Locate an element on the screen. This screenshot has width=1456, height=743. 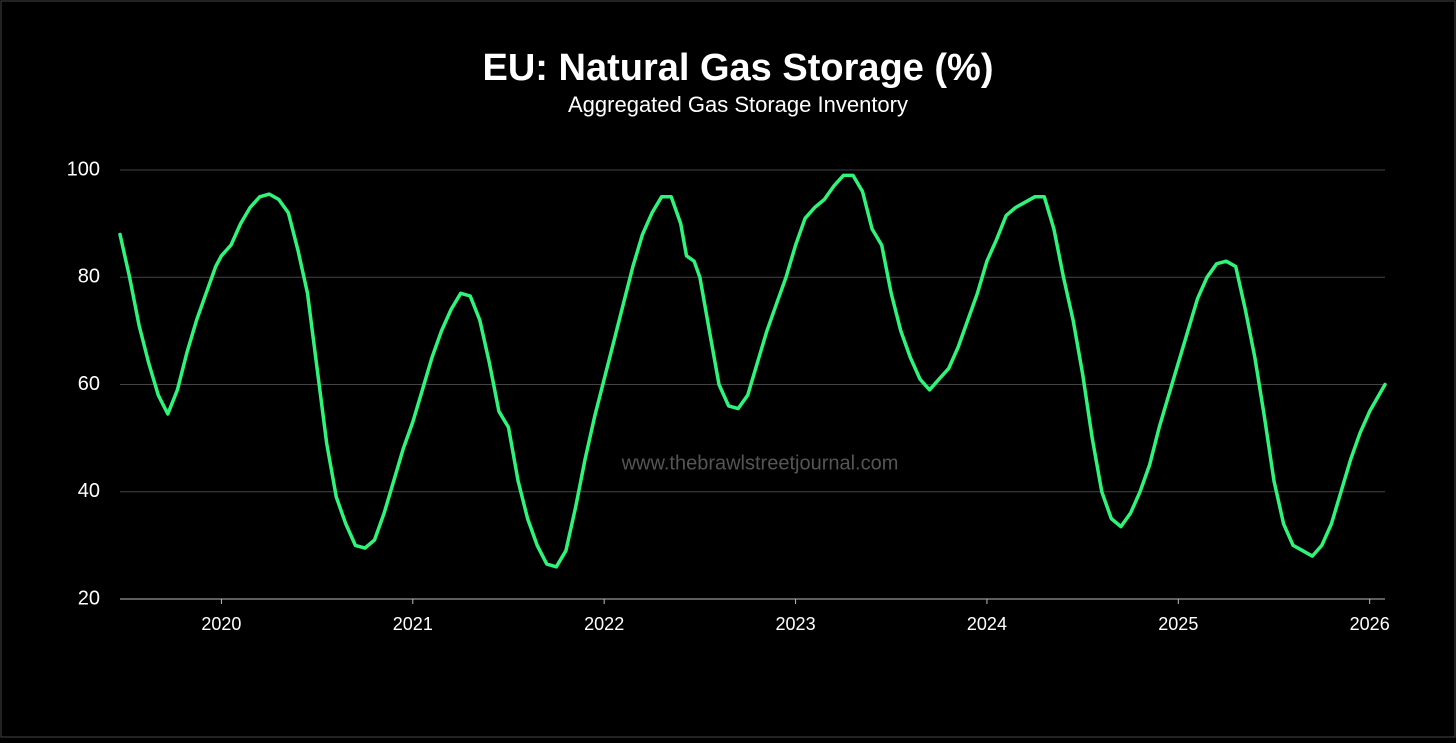
y-tick-label: 20 is located at coordinates (89, 598).